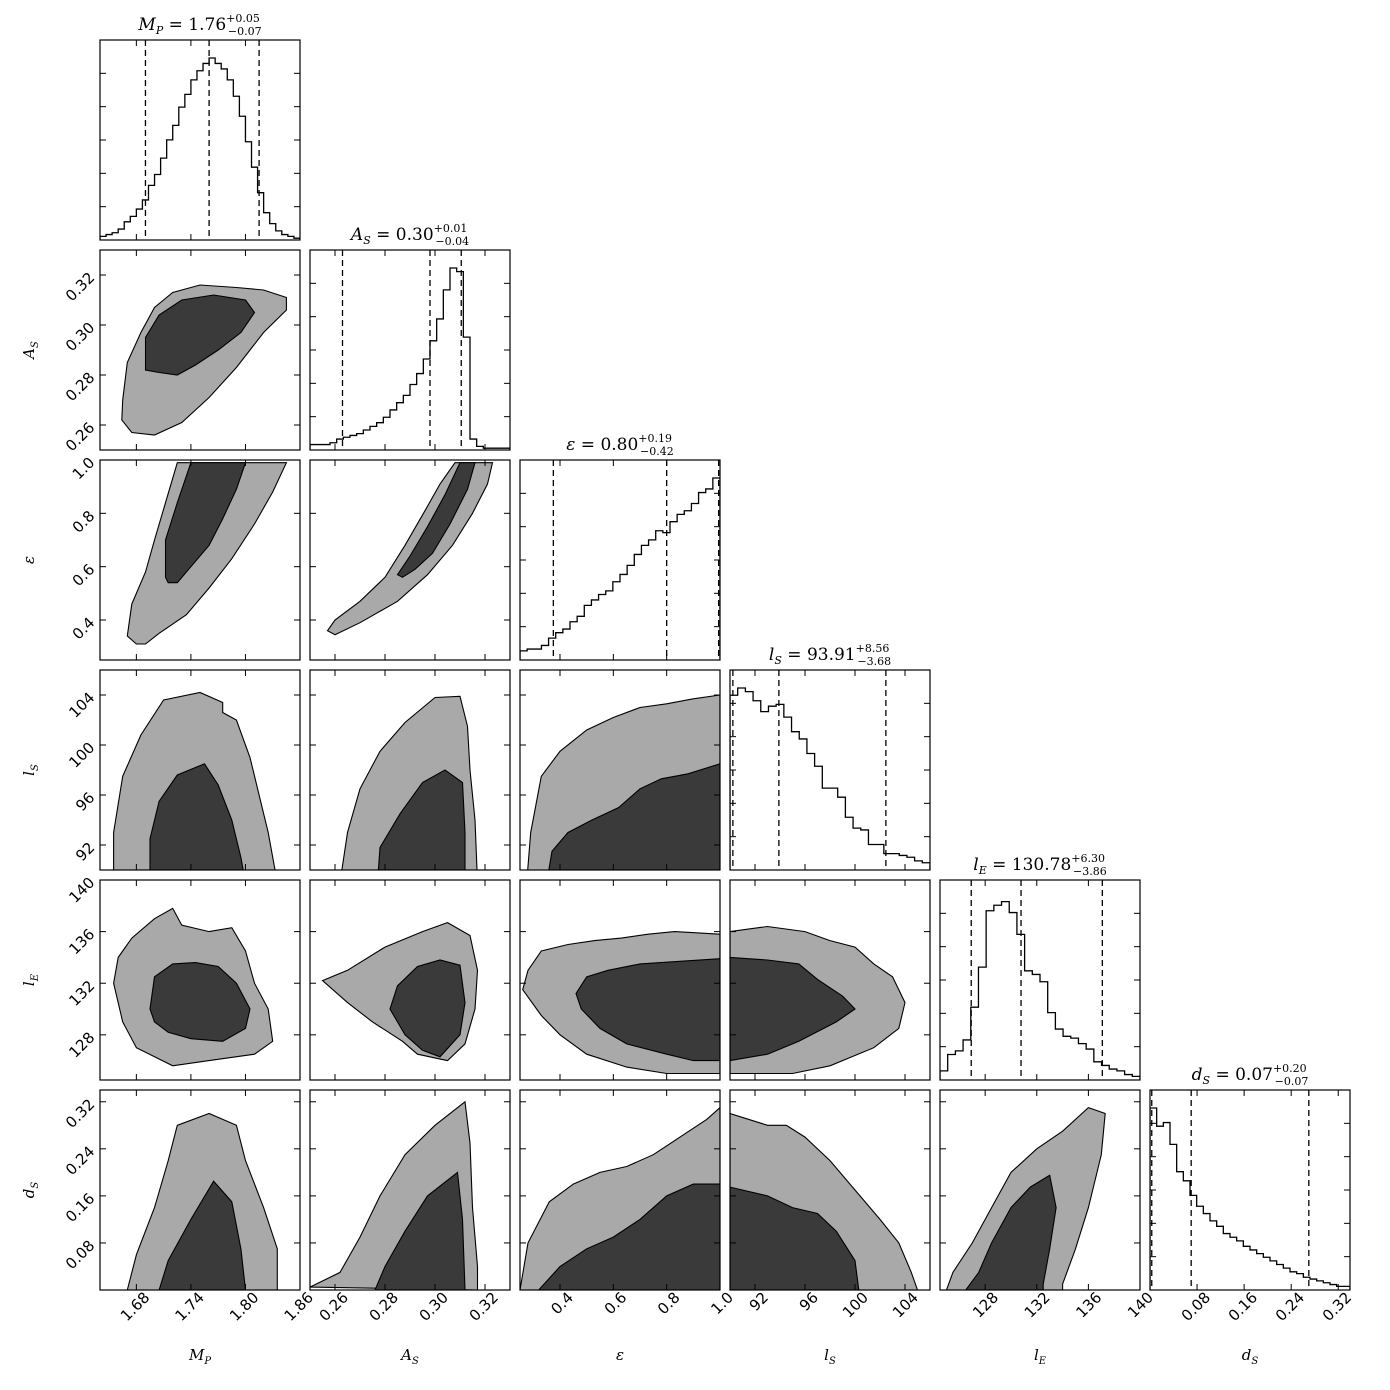 This screenshot has height=1390, width=1390. What do you see at coordinates (205, 523) in the screenshot?
I see `contour-inner-MP-eps` at bounding box center [205, 523].